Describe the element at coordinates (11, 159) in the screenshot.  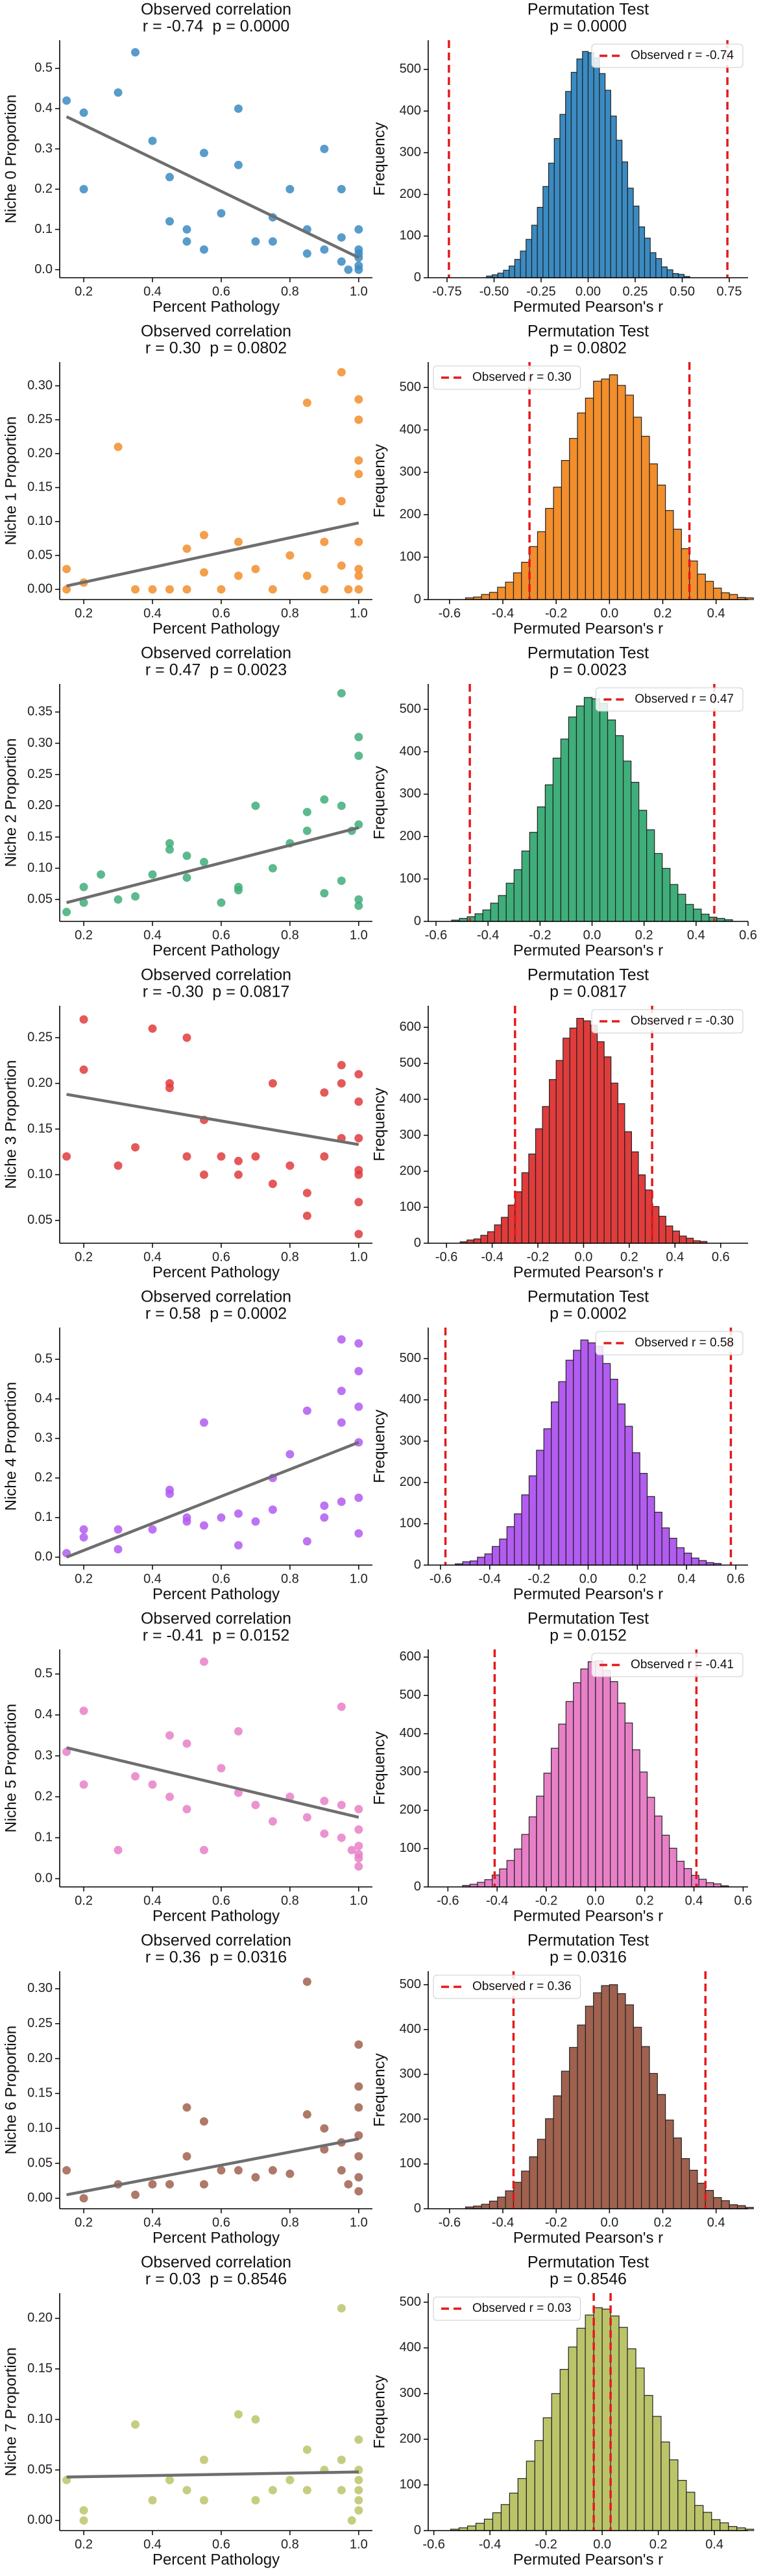
I see `y-axis-label: Niche 0 Proportion` at that location.